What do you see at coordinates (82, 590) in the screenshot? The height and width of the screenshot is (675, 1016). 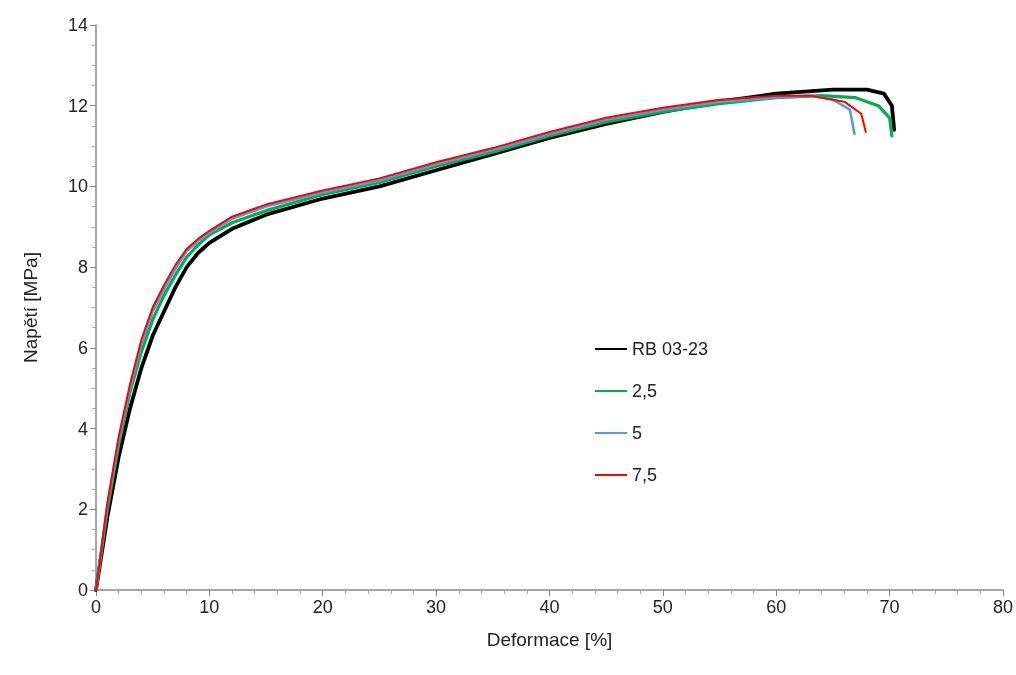 I see `y-tick-label: 0` at bounding box center [82, 590].